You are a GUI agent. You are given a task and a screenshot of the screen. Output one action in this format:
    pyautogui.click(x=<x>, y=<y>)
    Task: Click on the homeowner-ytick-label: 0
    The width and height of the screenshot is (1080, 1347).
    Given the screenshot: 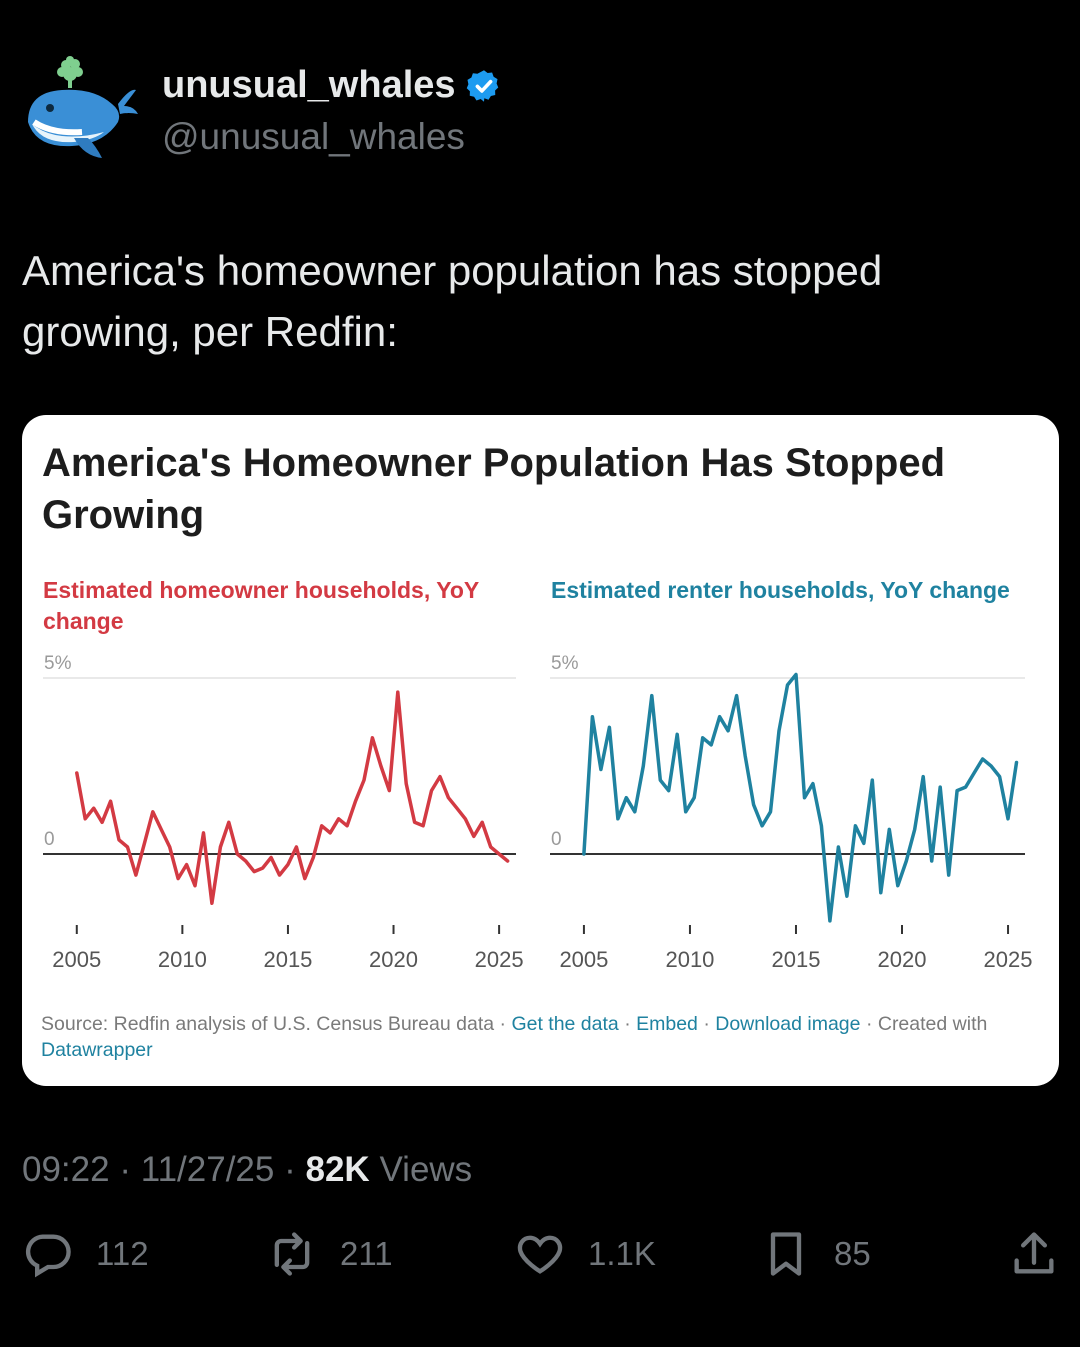 What is the action you would take?
    pyautogui.click(x=49, y=839)
    